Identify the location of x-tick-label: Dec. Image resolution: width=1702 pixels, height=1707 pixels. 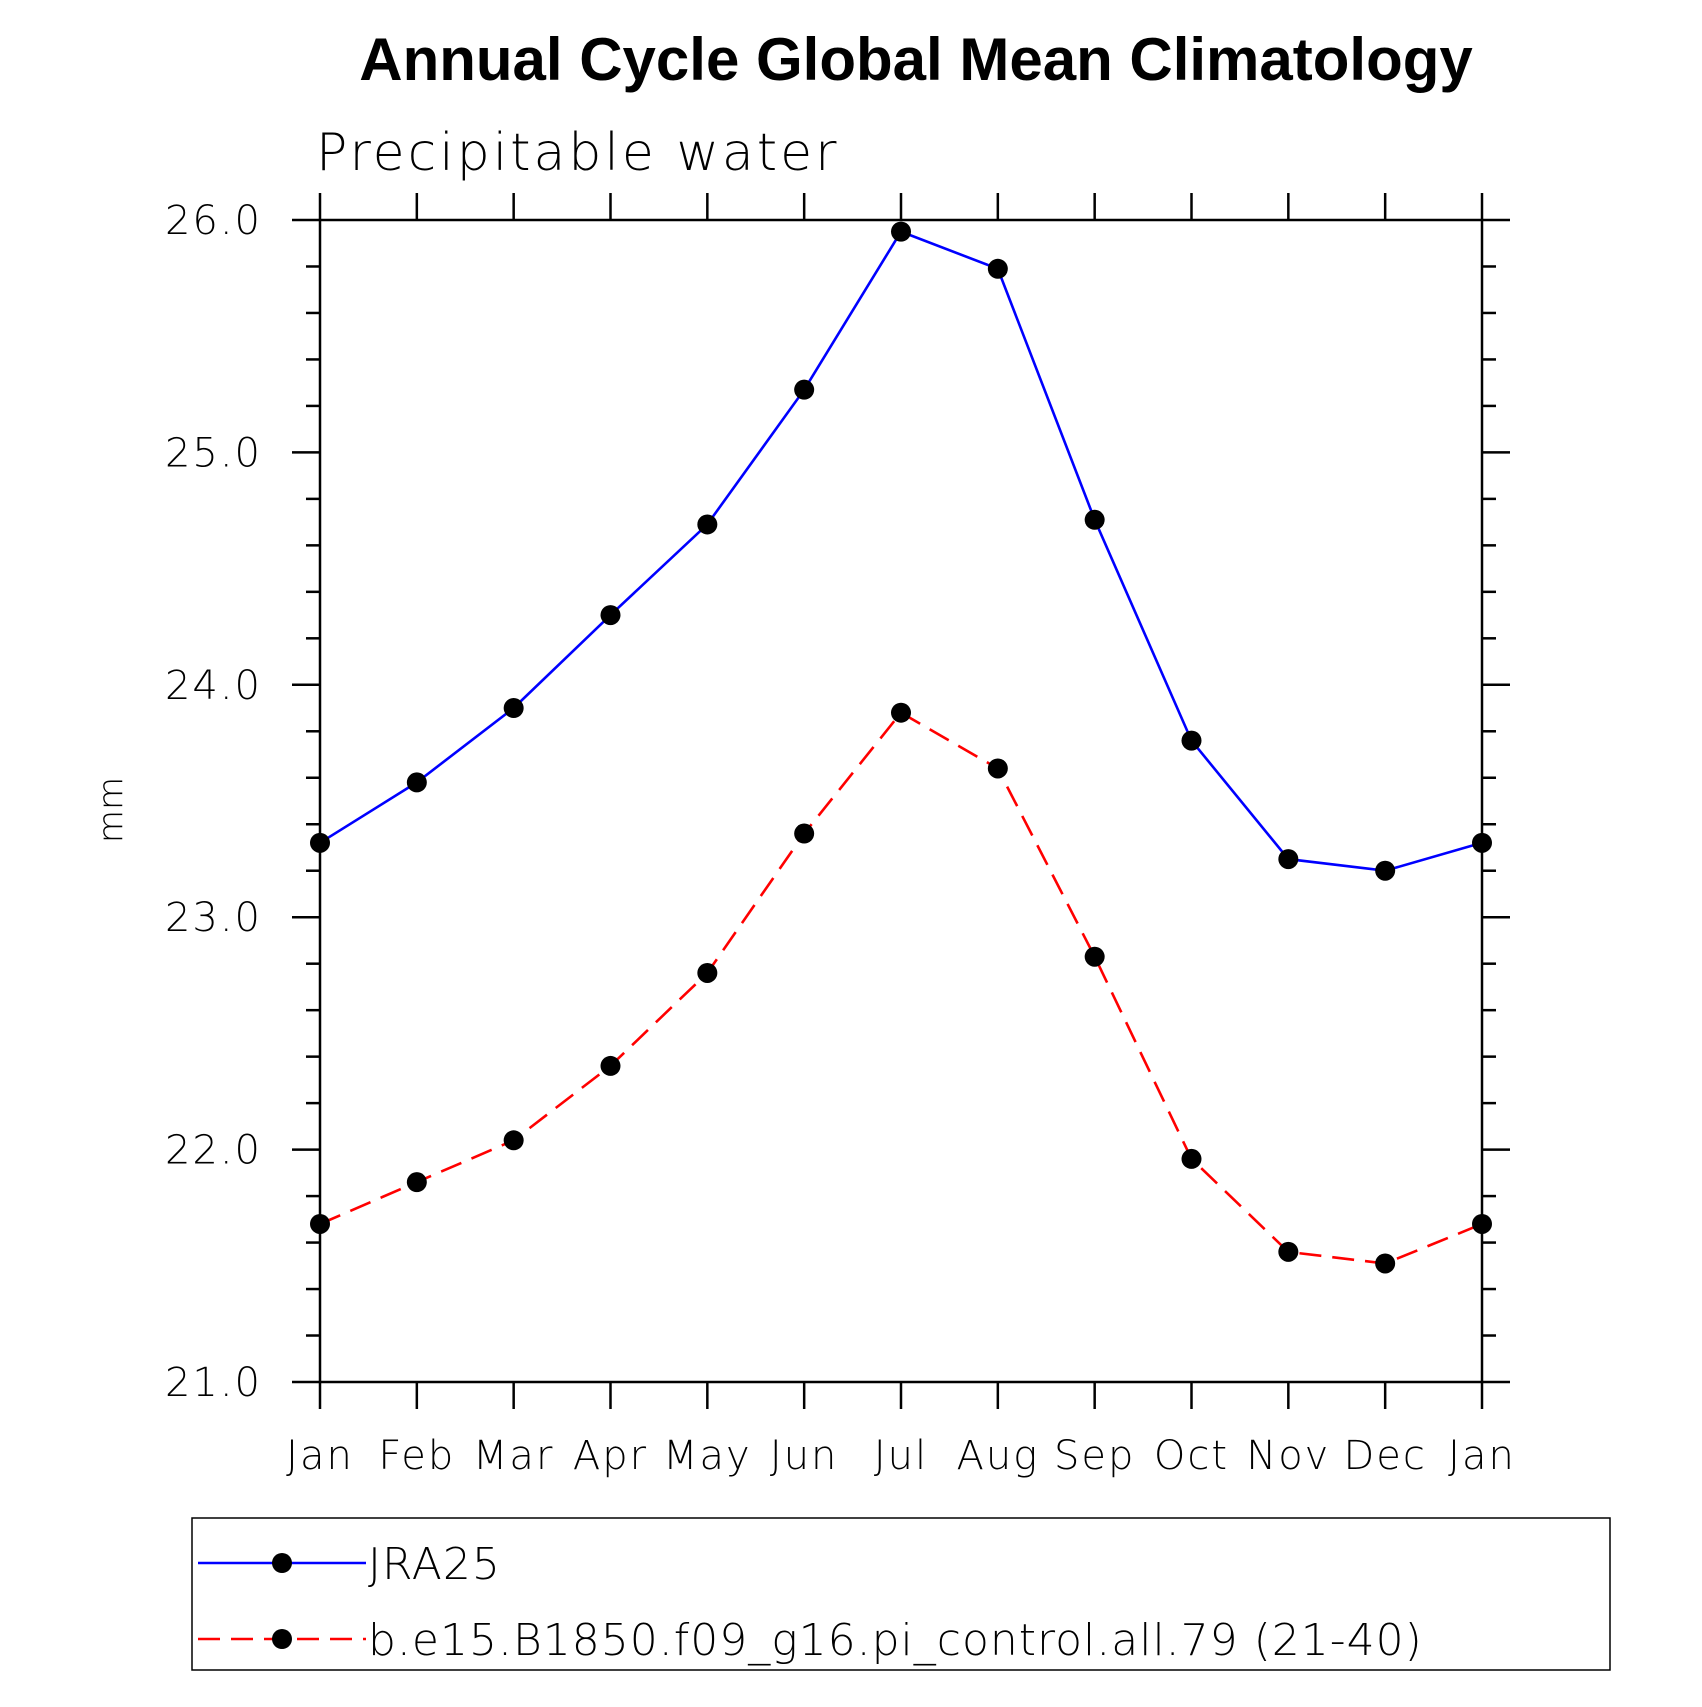
(1384, 1456).